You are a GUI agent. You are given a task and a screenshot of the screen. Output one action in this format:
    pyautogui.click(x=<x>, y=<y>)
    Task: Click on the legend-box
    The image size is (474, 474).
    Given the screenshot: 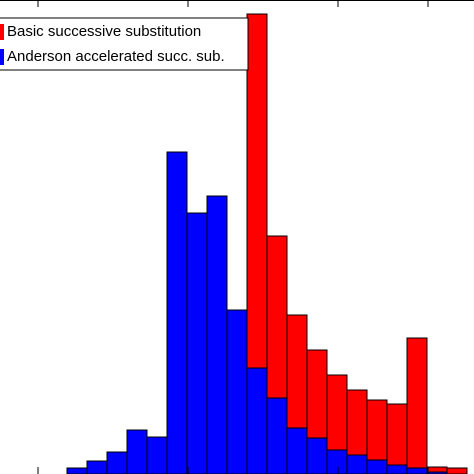 What is the action you would take?
    pyautogui.click(x=124, y=44)
    